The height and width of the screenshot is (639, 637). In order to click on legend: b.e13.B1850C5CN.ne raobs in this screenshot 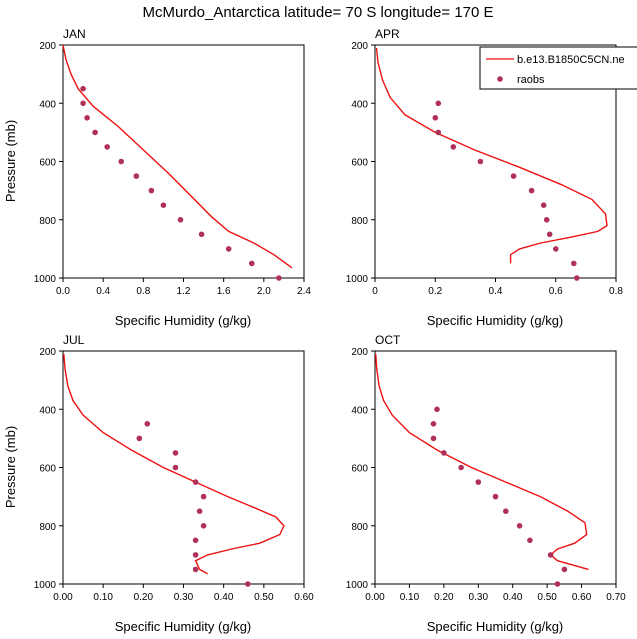, I will do `click(558, 68)`.